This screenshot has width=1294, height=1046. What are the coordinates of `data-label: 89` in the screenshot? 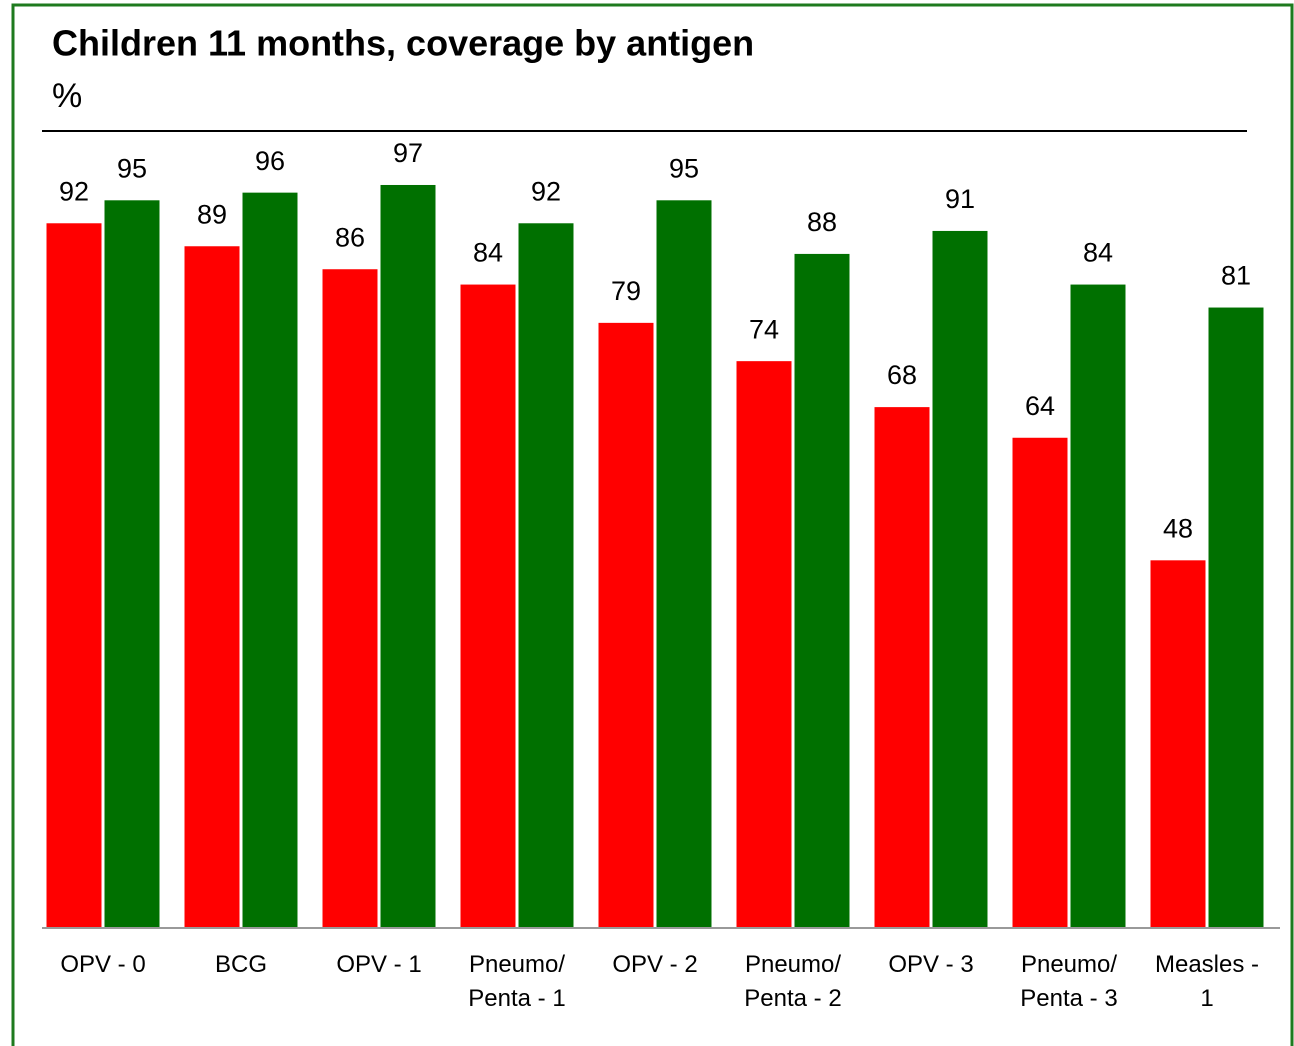 It's located at (212, 214).